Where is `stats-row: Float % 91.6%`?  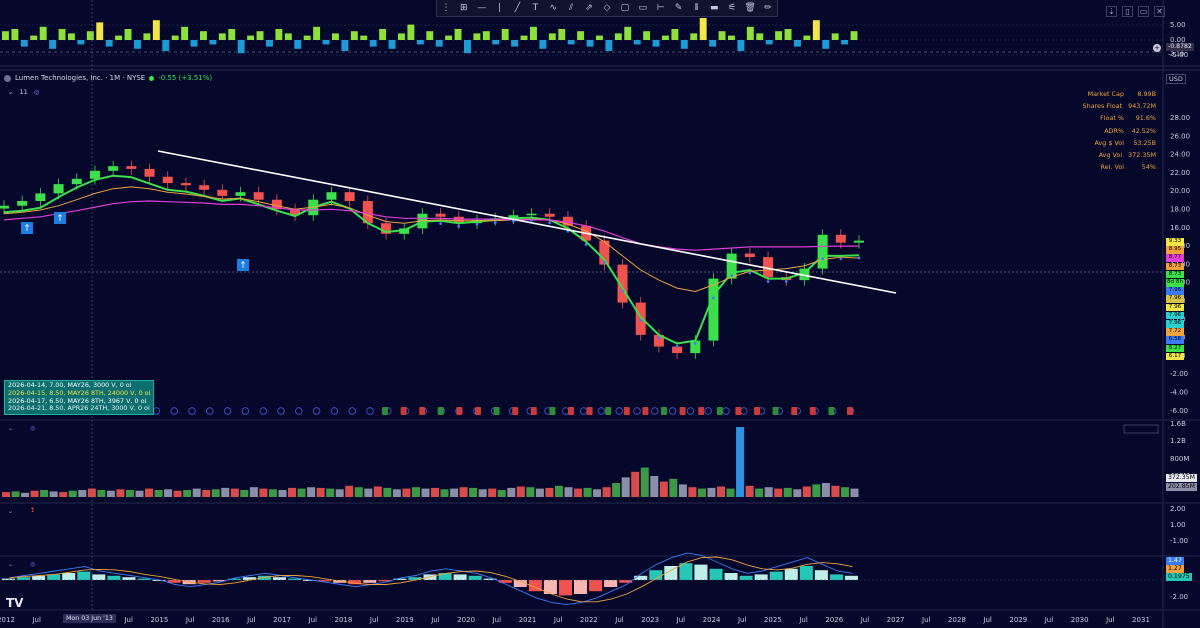 stats-row: Float % 91.6% is located at coordinates (1118, 118).